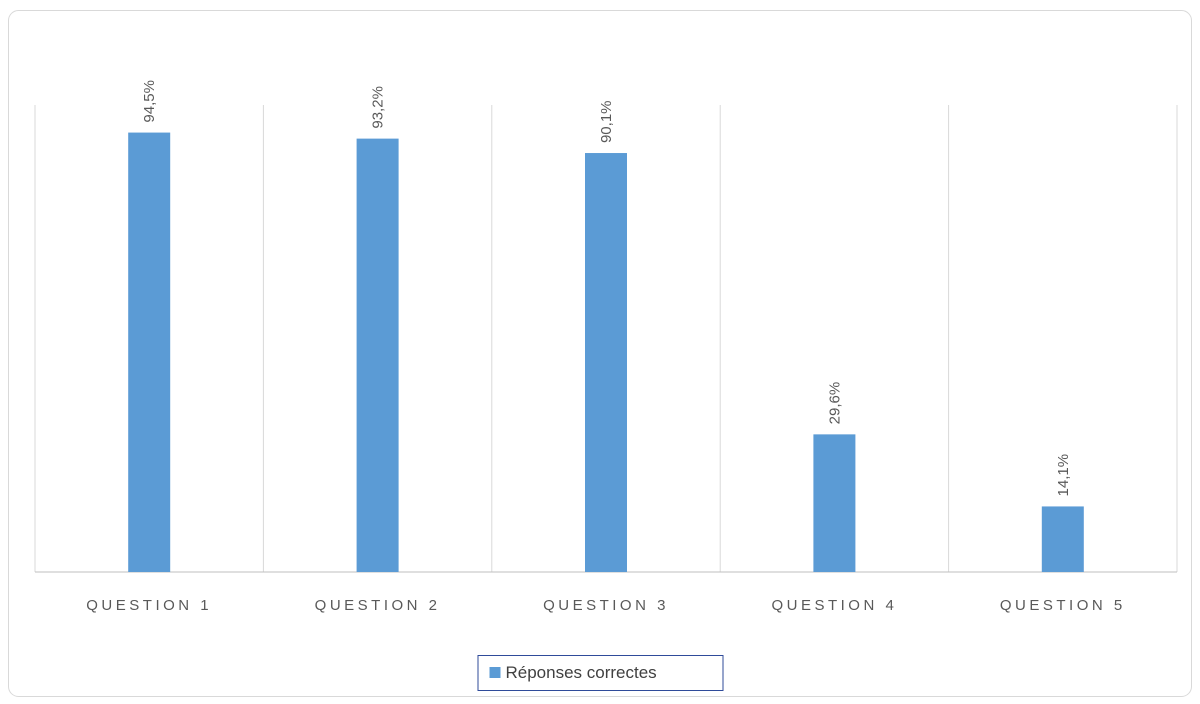 This screenshot has width=1200, height=704. Describe the element at coordinates (834, 605) in the screenshot. I see `x-tick-label: QUESTION 4` at that location.